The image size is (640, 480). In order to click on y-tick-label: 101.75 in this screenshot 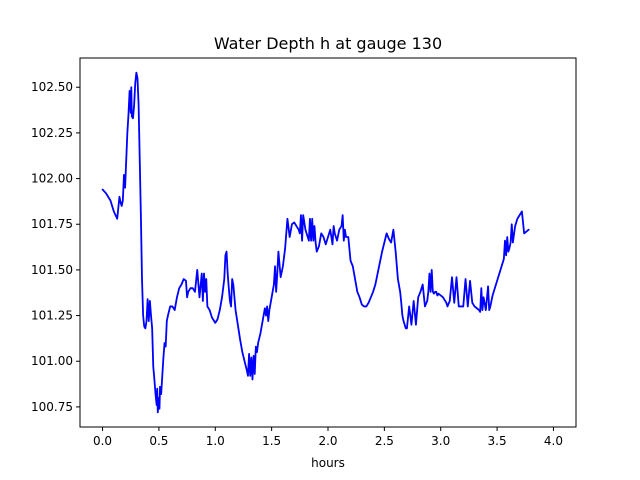, I will do `click(52, 224)`.